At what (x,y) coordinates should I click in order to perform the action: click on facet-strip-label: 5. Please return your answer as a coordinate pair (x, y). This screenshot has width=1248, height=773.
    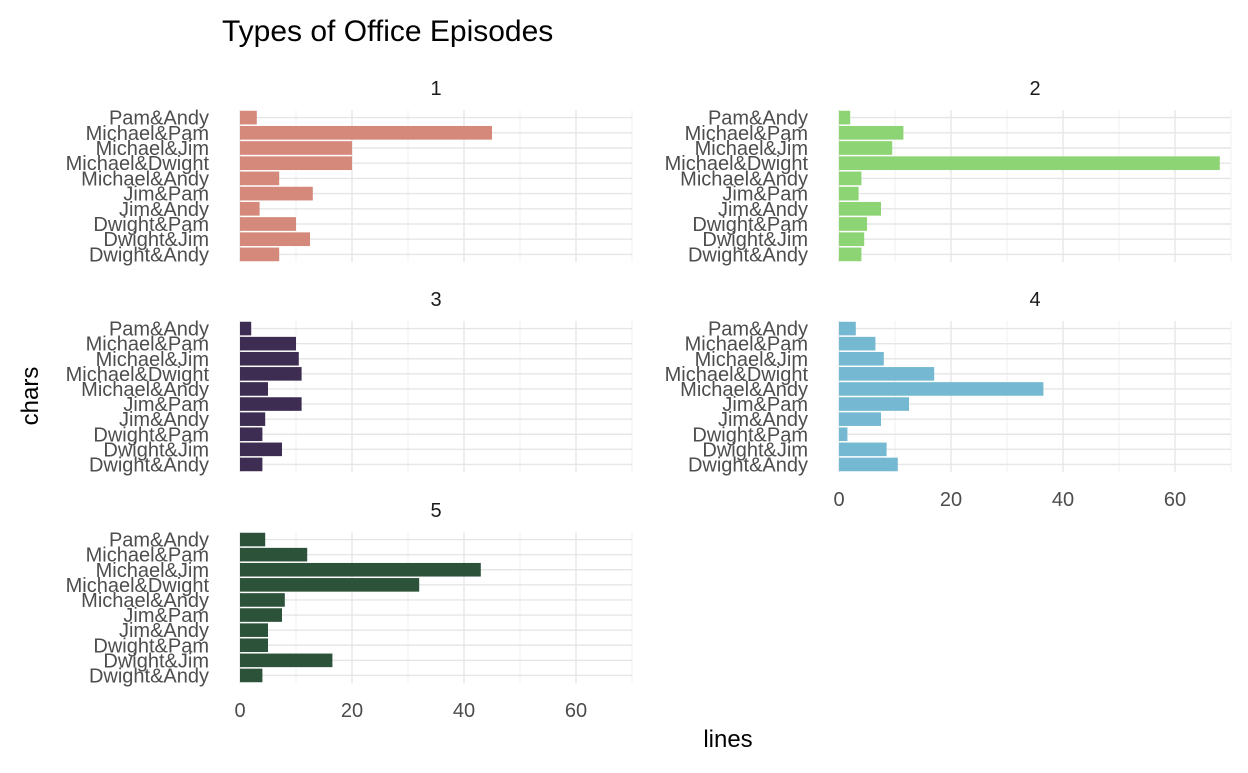
    Looking at the image, I should click on (435, 511).